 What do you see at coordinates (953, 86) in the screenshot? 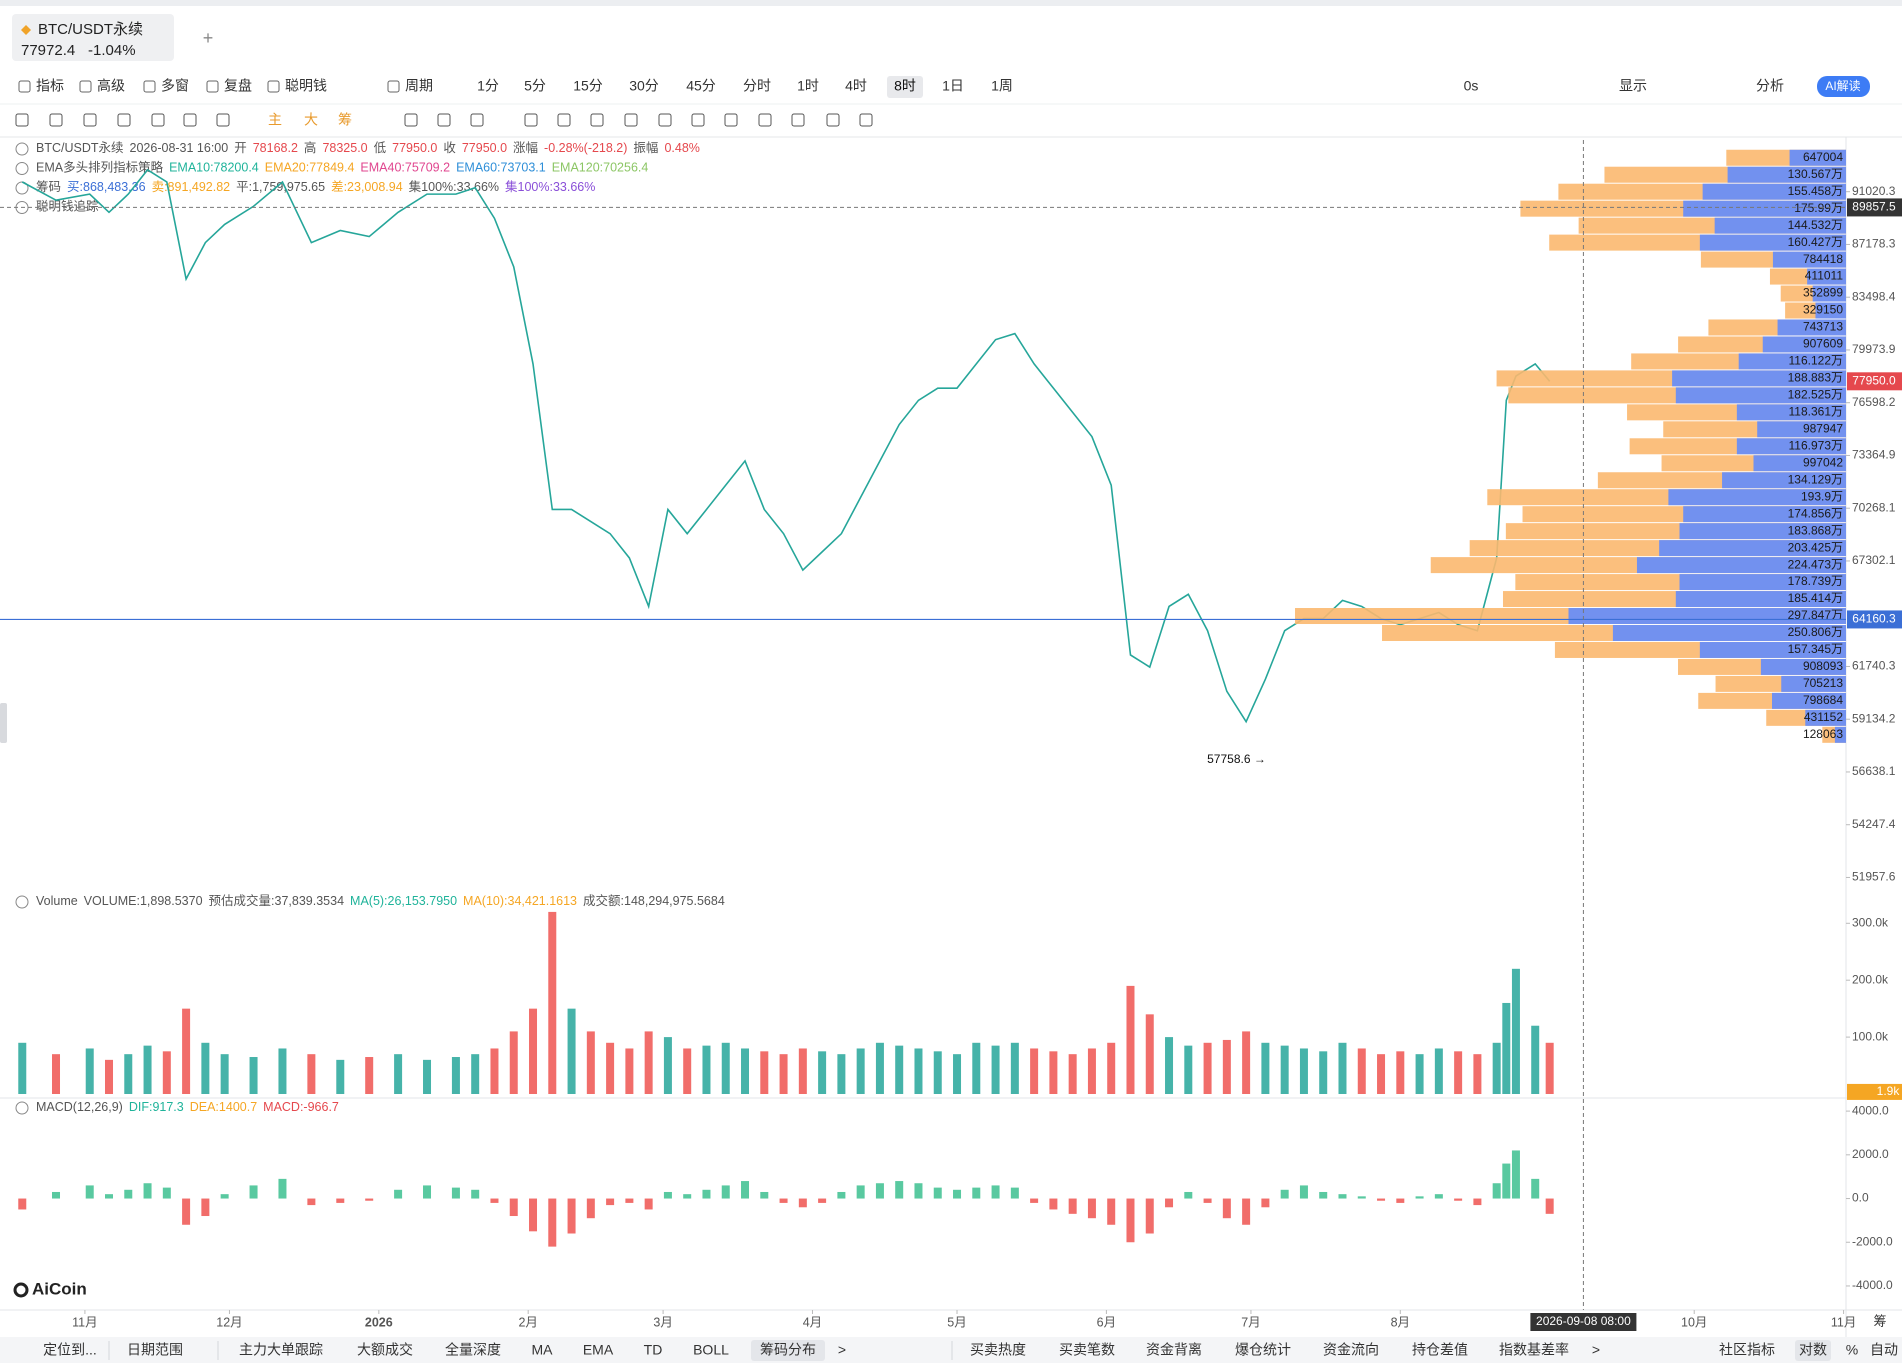
I see `period: 1日` at bounding box center [953, 86].